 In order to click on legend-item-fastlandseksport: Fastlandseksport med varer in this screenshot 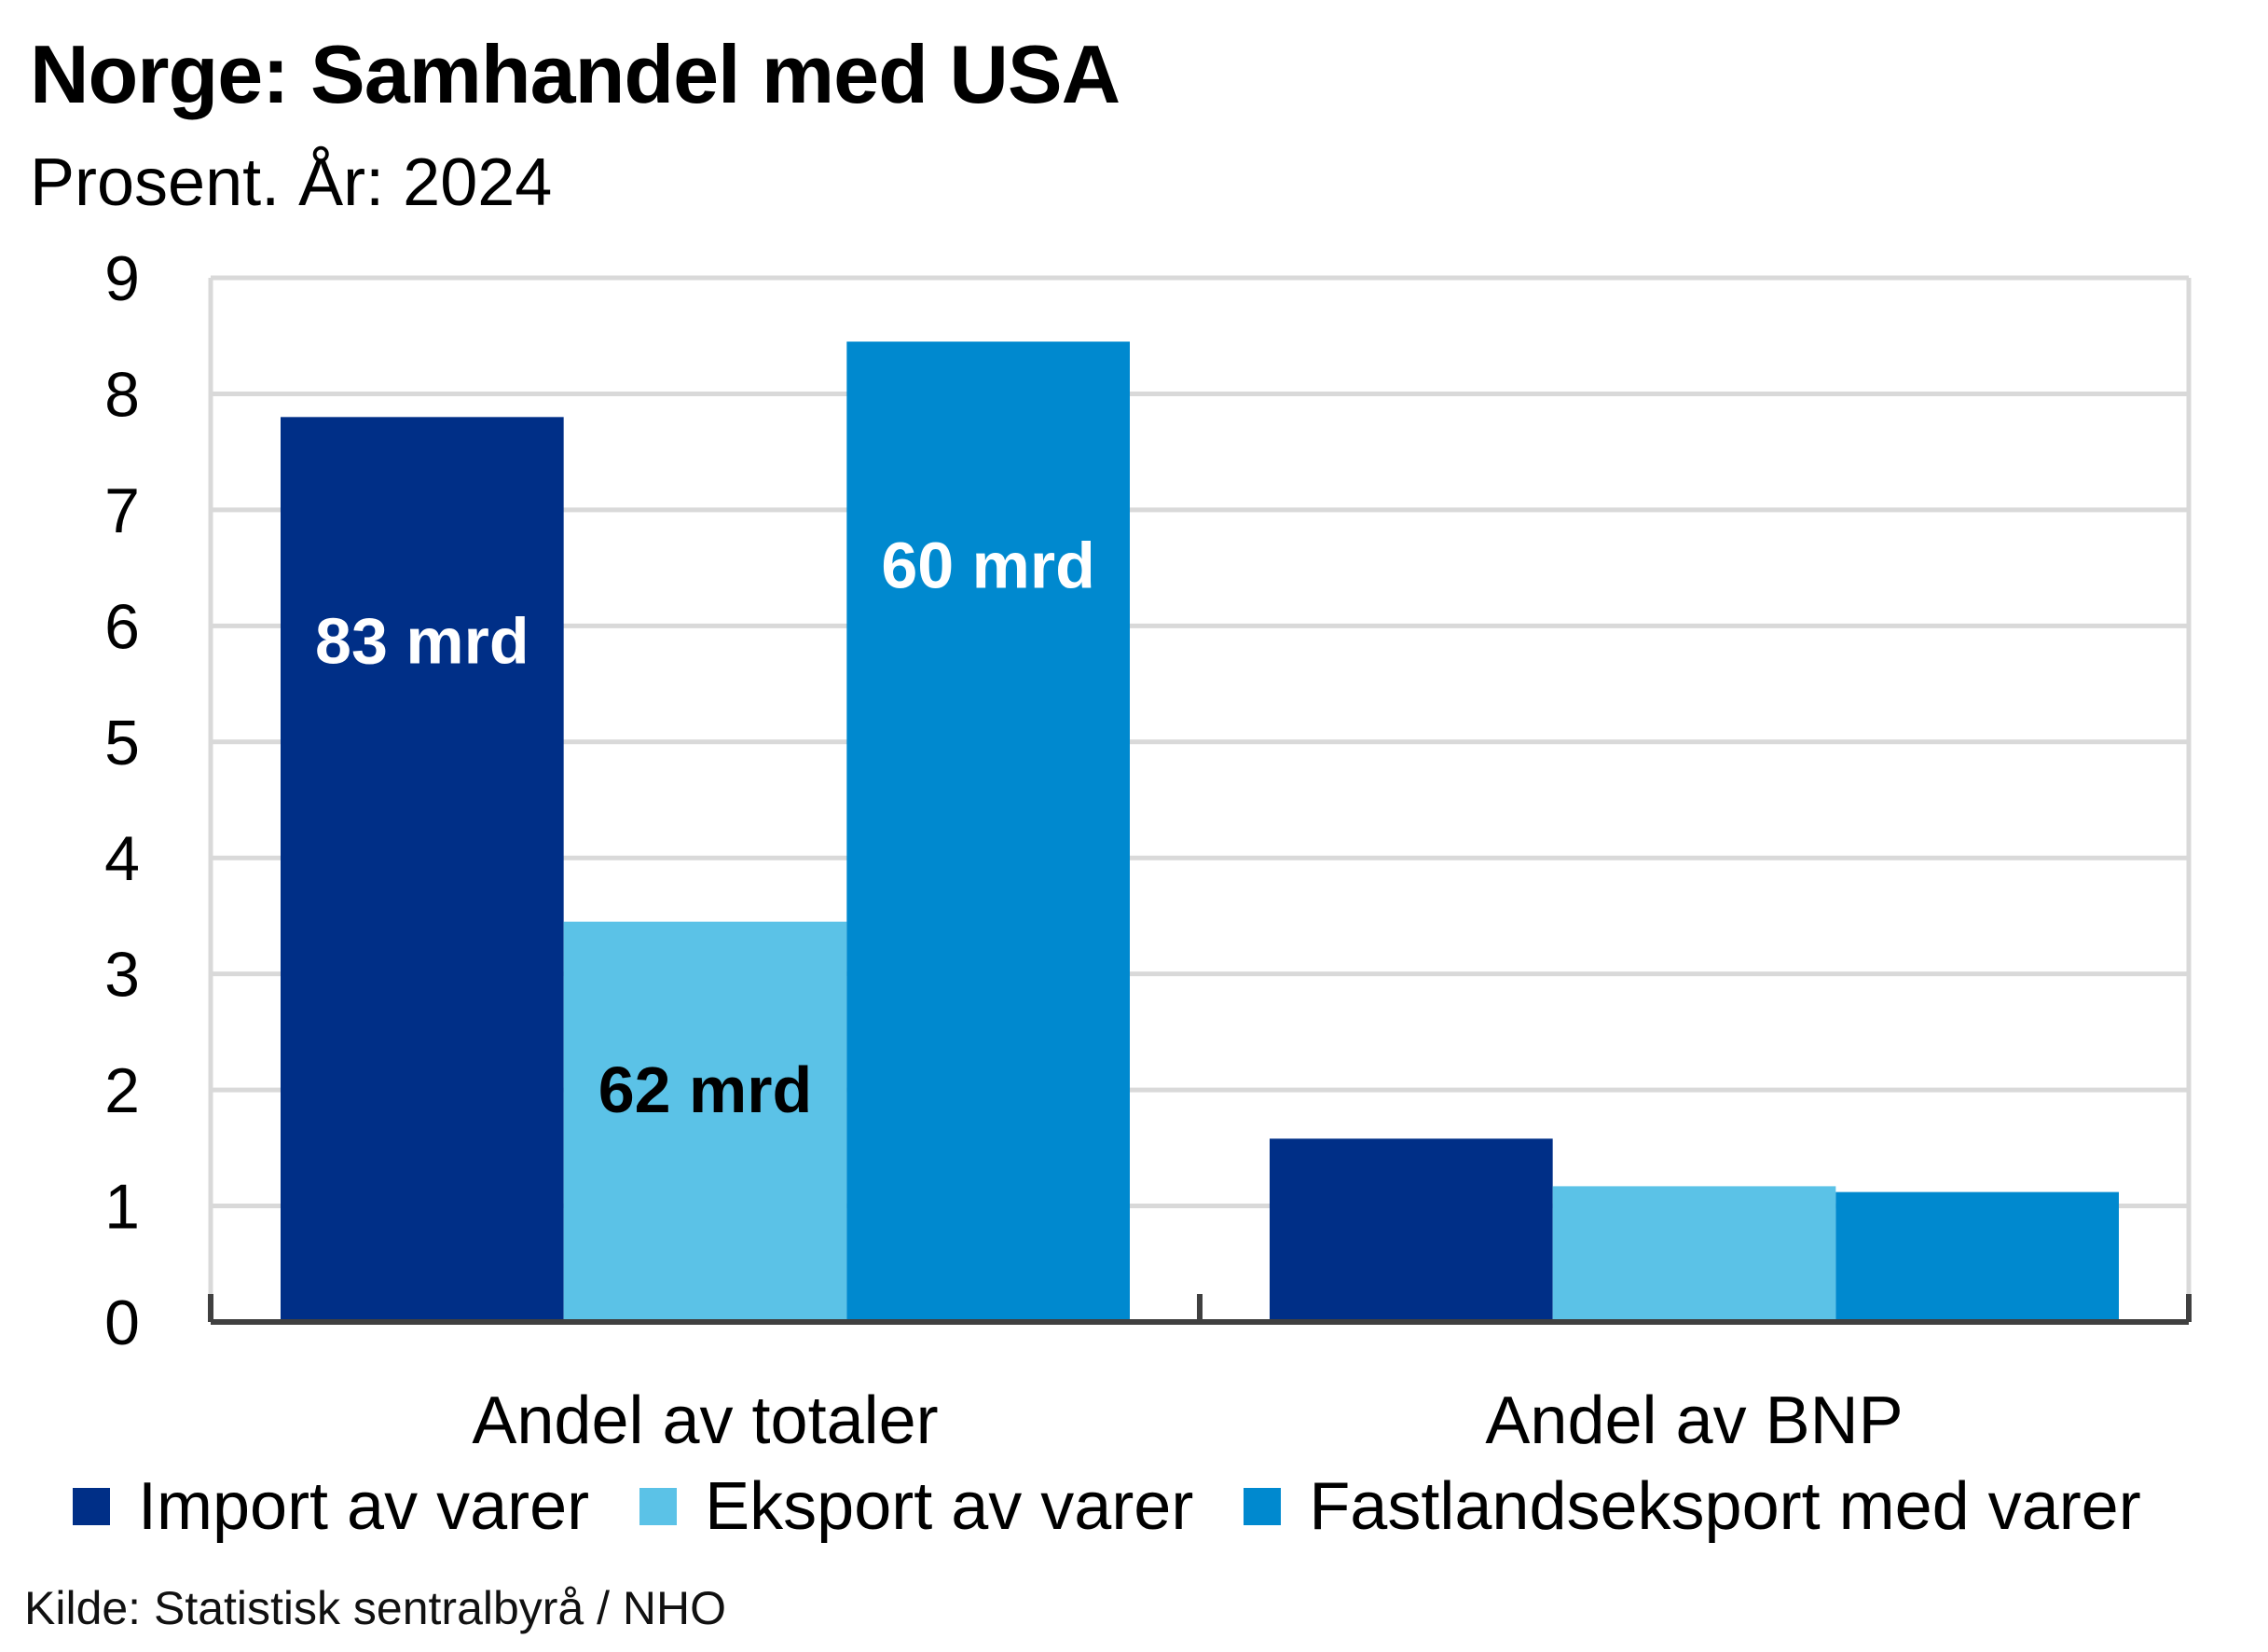, I will do `click(1693, 1506)`.